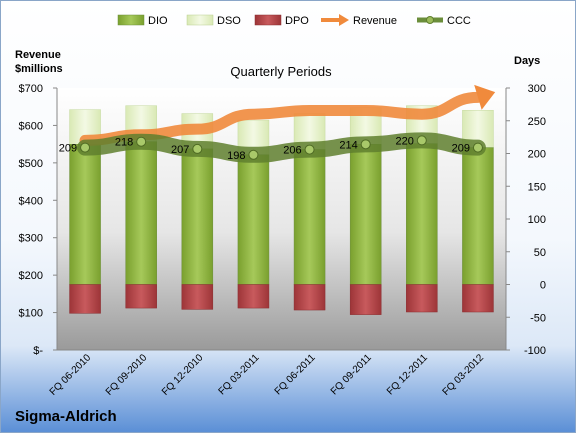 This screenshot has width=576, height=433. I want to click on right-tick-label: -100, so click(535, 351).